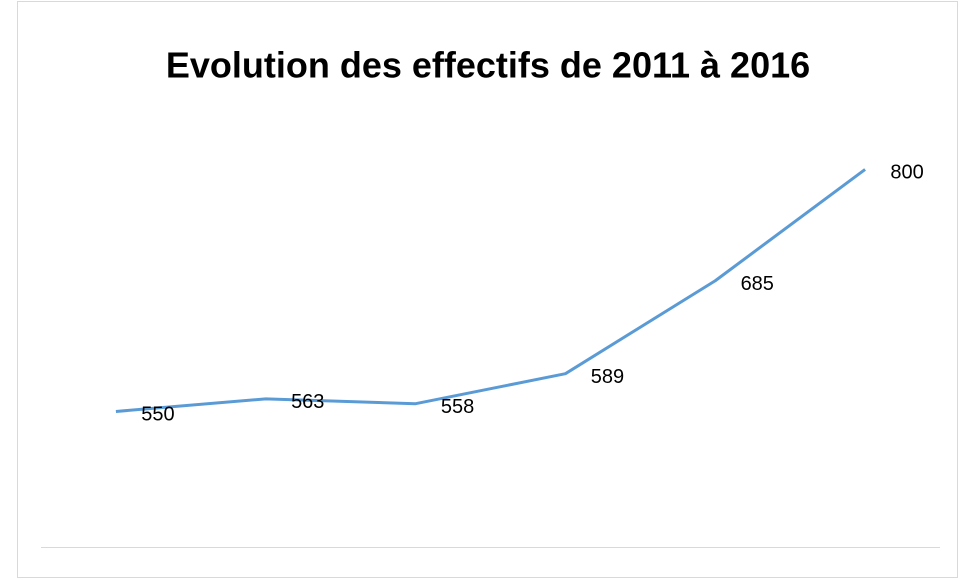 This screenshot has width=960, height=580. I want to click on data-label: 685, so click(757, 284).